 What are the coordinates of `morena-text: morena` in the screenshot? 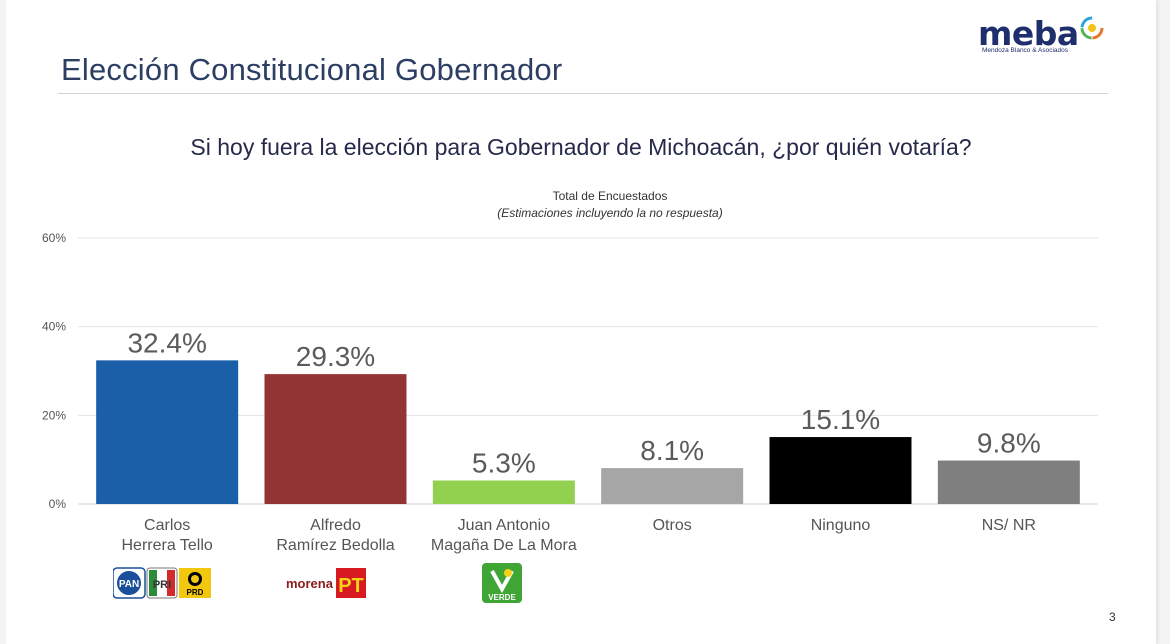 It's located at (310, 583).